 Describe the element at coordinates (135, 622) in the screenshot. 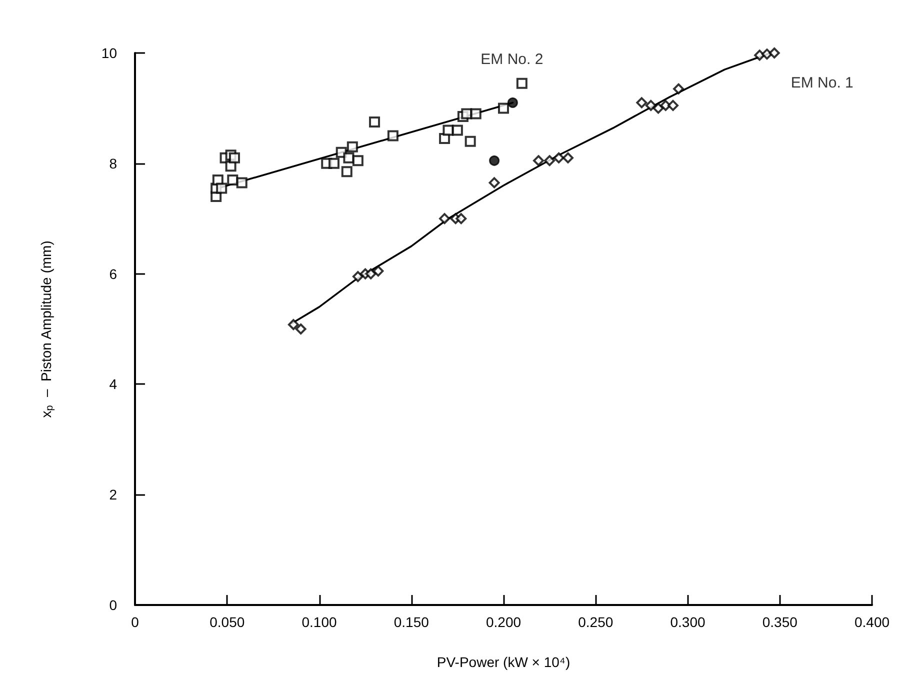

I see `x-tick-label: 0` at that location.